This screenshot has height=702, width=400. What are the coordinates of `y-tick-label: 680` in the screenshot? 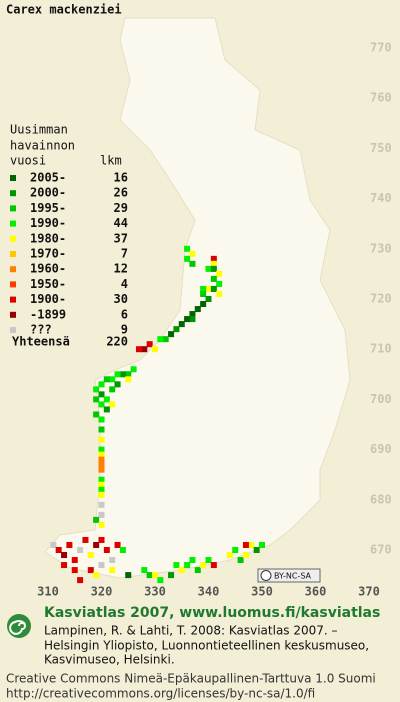 It's located at (381, 499).